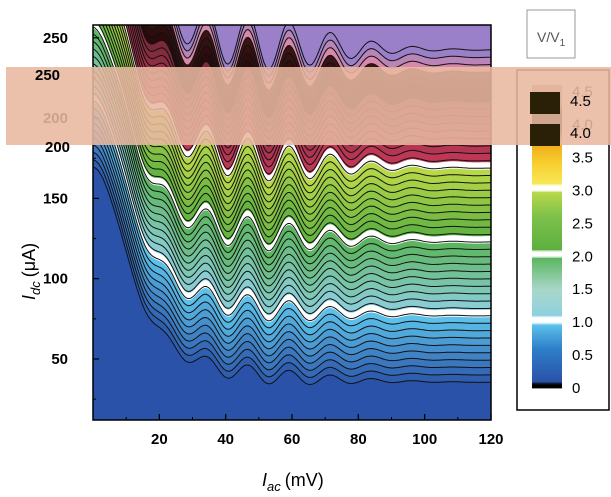 The height and width of the screenshot is (497, 611). What do you see at coordinates (47, 75) in the screenshot?
I see `overlay-label-250: 250` at bounding box center [47, 75].